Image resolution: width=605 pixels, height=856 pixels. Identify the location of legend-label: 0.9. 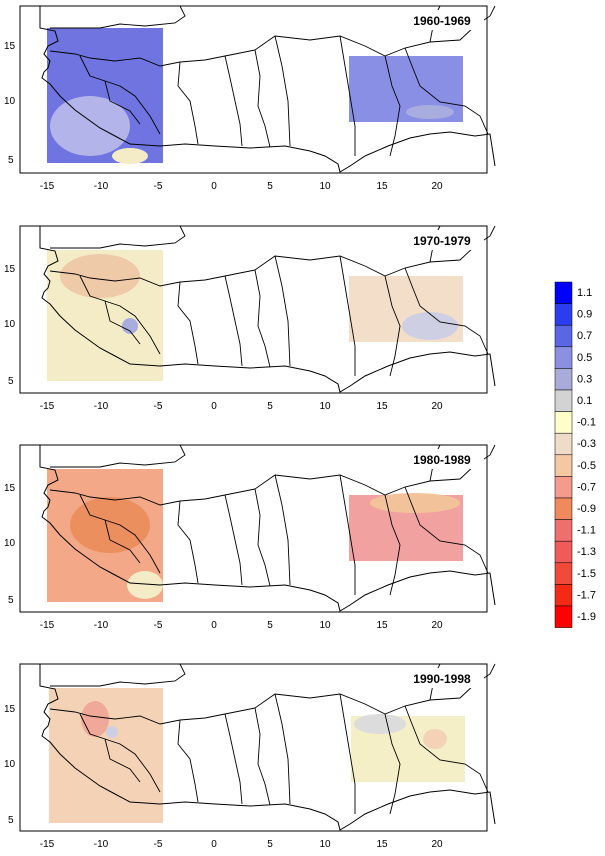
(584, 315).